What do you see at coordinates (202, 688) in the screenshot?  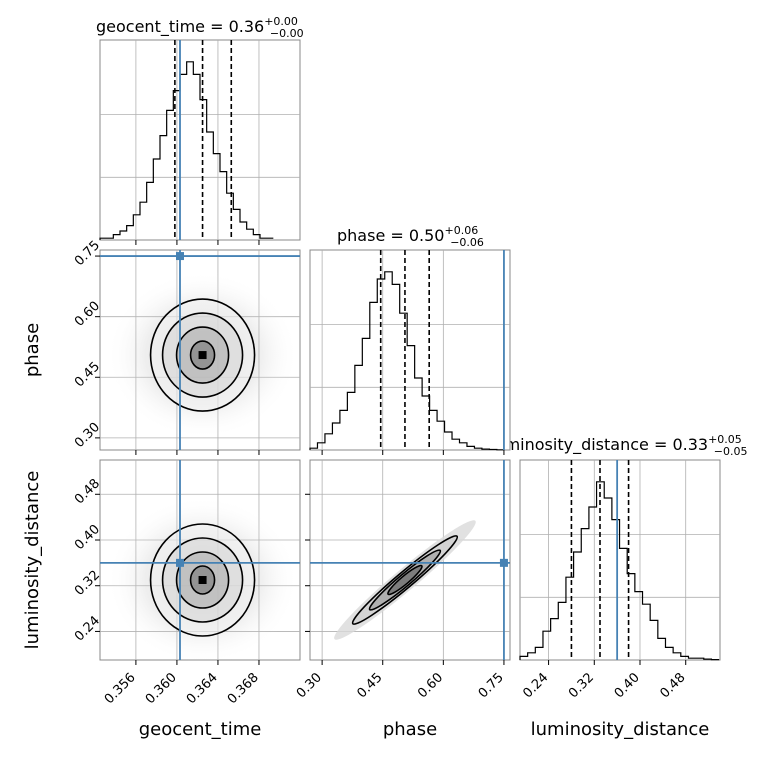 I see `tick-label-x-geocent_time-2: 0.364` at bounding box center [202, 688].